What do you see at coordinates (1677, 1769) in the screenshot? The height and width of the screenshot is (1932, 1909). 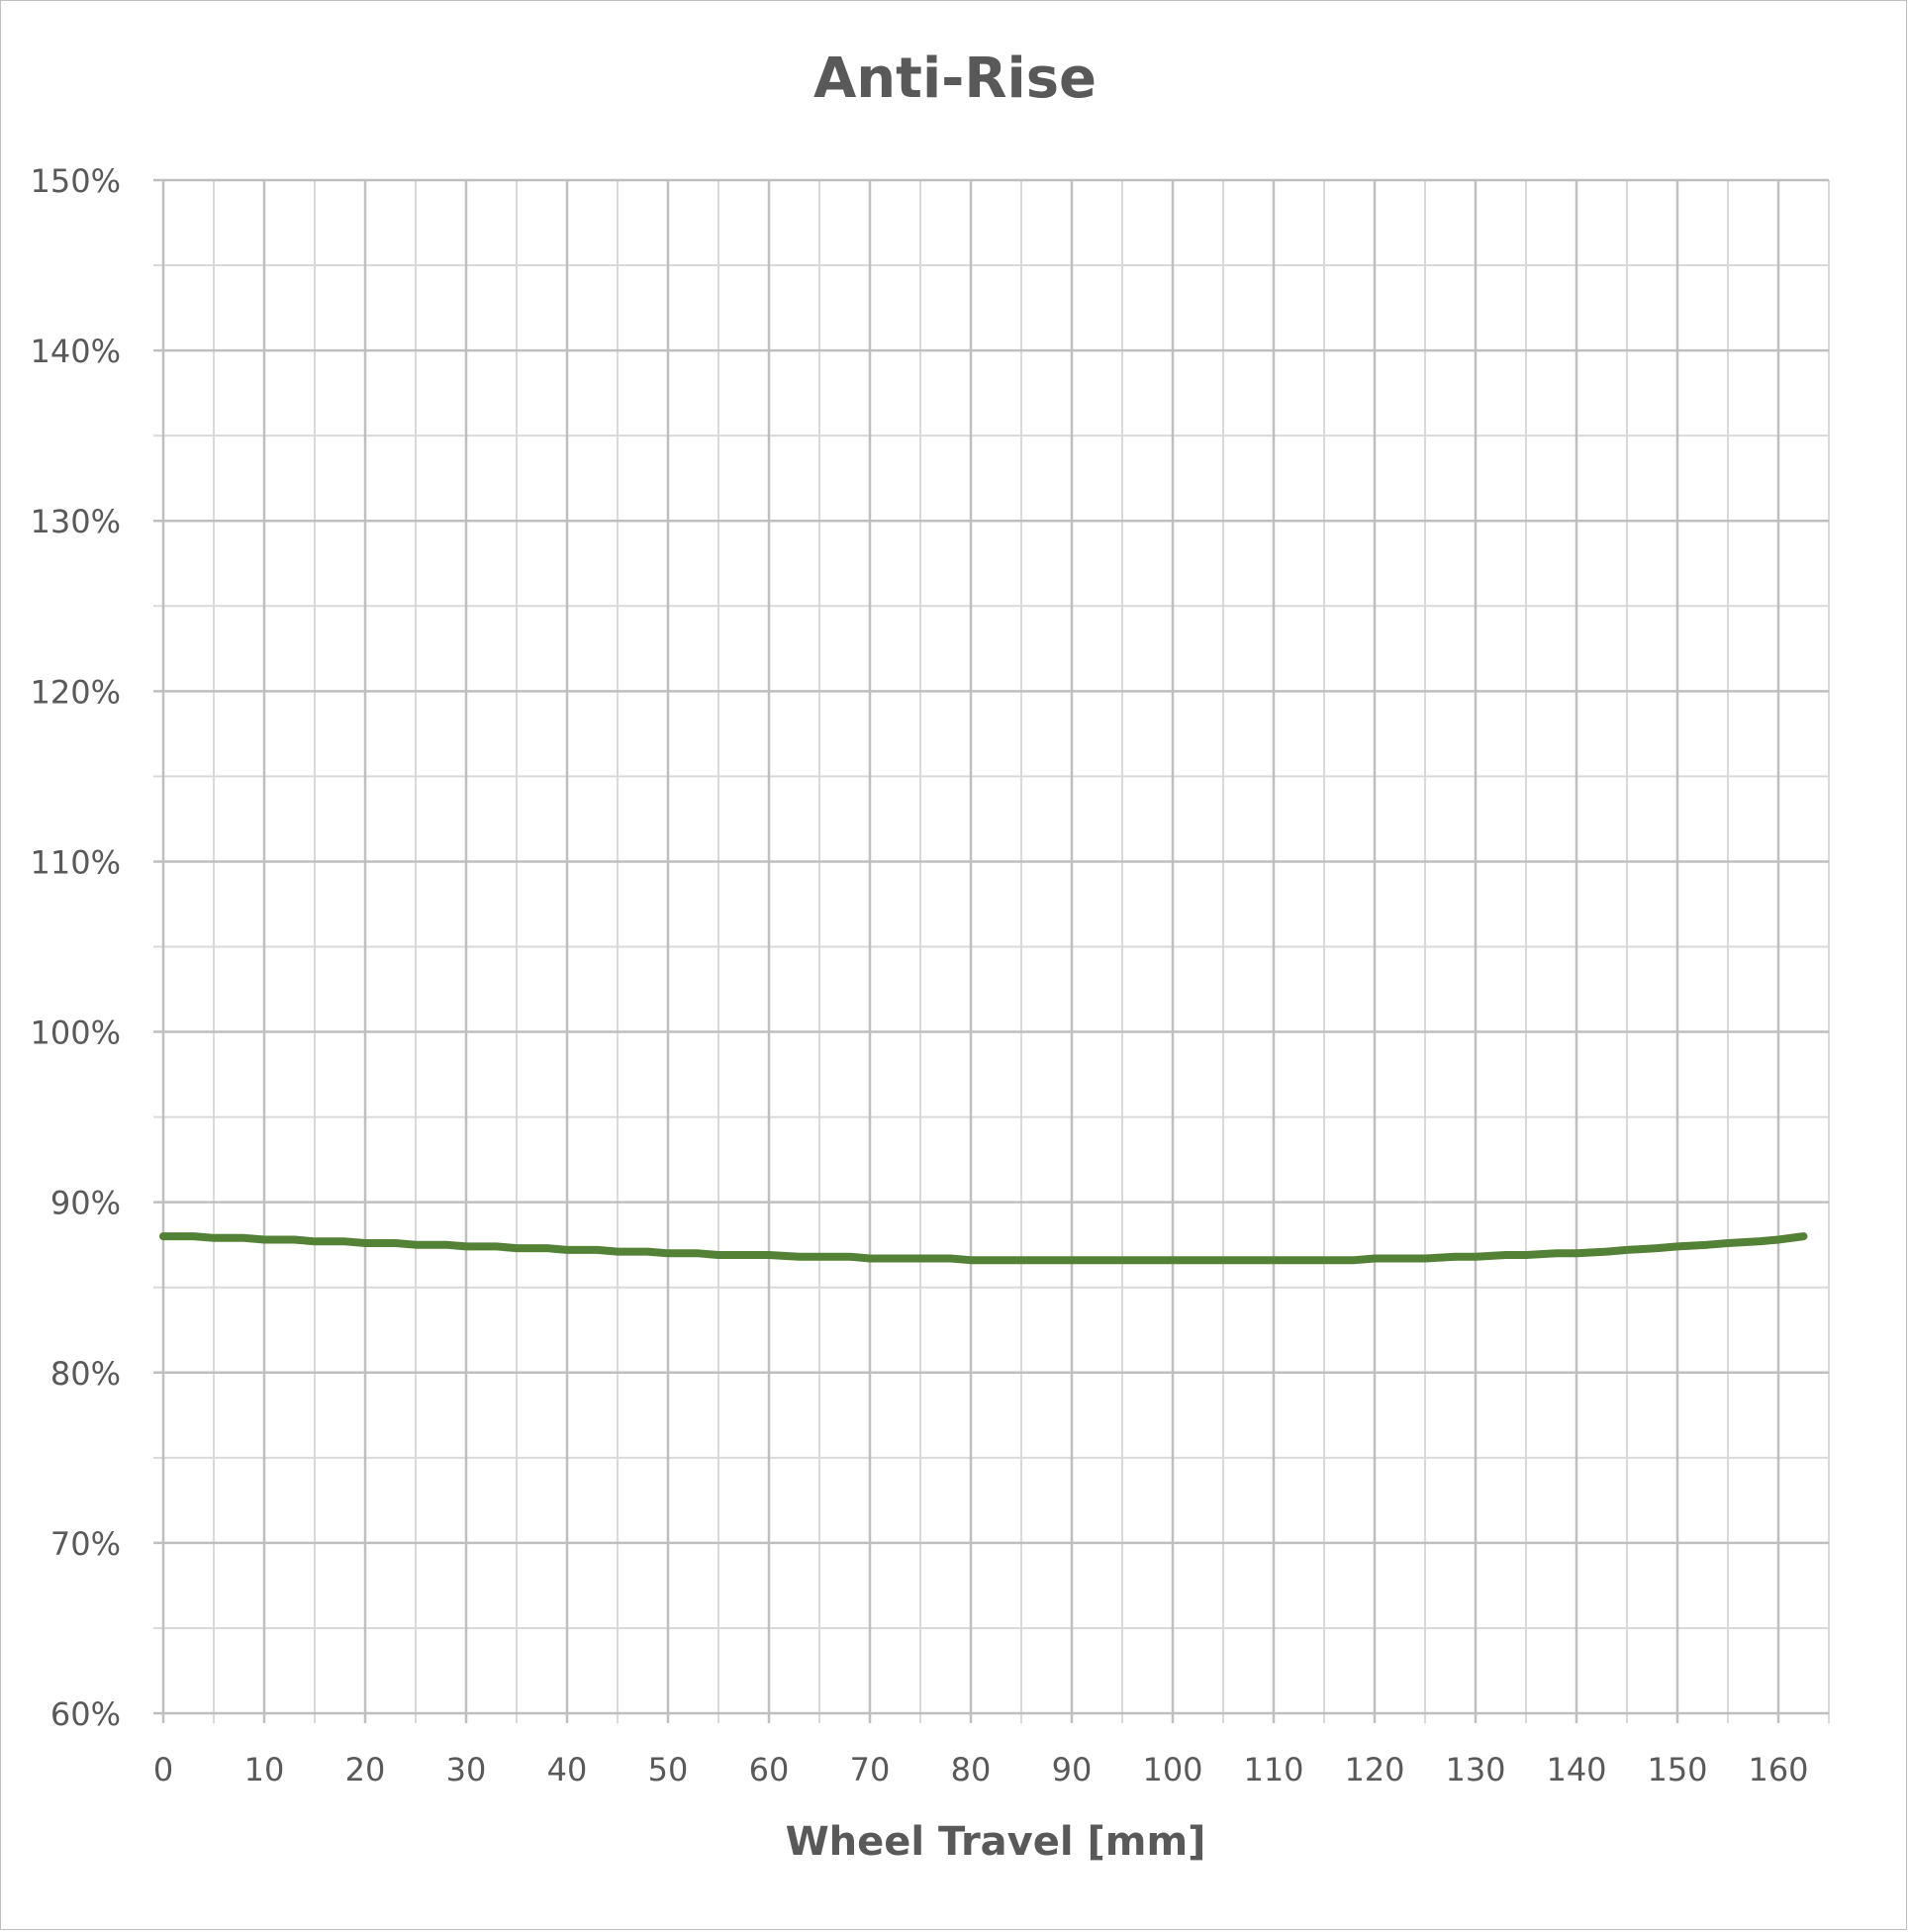 I see `x-tick-label: 150` at bounding box center [1677, 1769].